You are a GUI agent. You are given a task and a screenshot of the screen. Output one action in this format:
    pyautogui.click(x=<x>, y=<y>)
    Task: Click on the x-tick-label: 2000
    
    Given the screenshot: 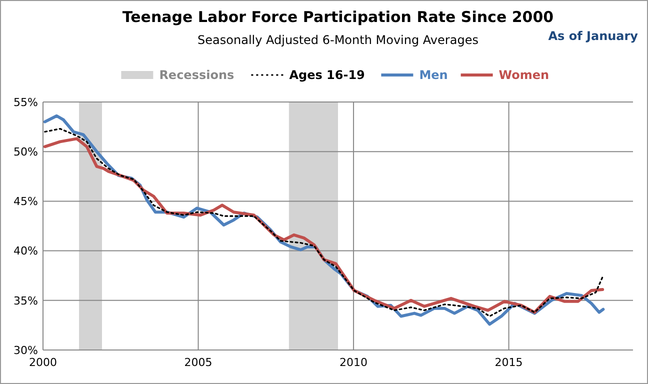 What is the action you would take?
    pyautogui.click(x=43, y=362)
    